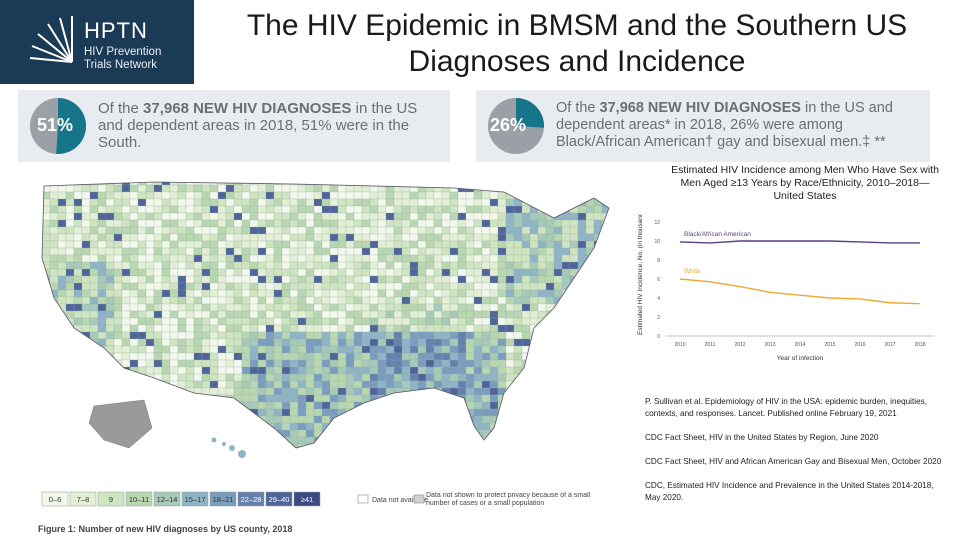 The height and width of the screenshot is (540, 960). What do you see at coordinates (658, 318) in the screenshot?
I see `y-tick-label: 2` at bounding box center [658, 318].